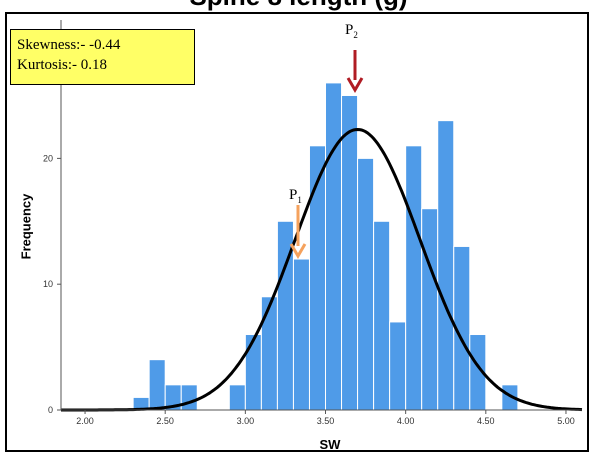 This screenshot has height=452, width=597. What do you see at coordinates (298, 6) in the screenshot?
I see `chart-title: Spine 8 length (g)` at bounding box center [298, 6].